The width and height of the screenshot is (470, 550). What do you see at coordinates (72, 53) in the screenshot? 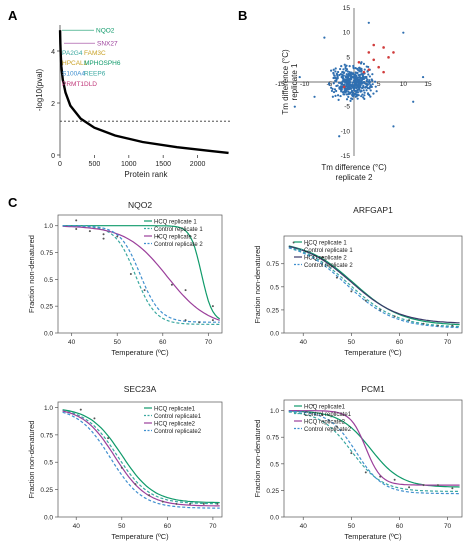
I see `a-protein-label: PA2G4` at bounding box center [72, 53].